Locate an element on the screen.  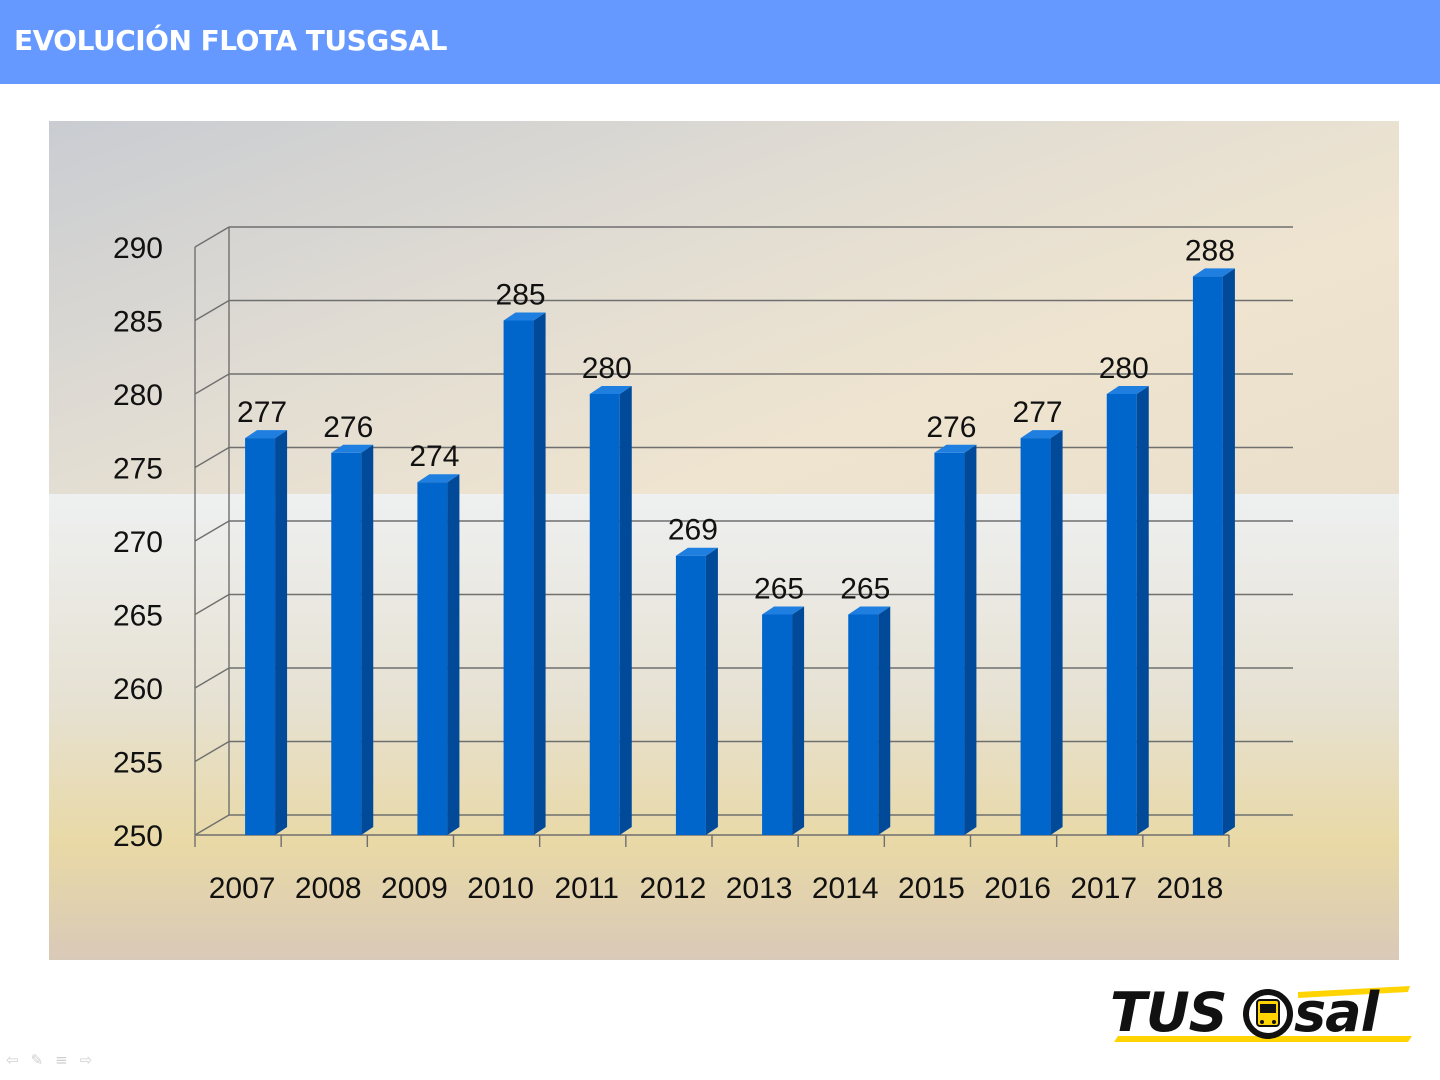
x-tick-label: 2010 is located at coordinates (500, 888).